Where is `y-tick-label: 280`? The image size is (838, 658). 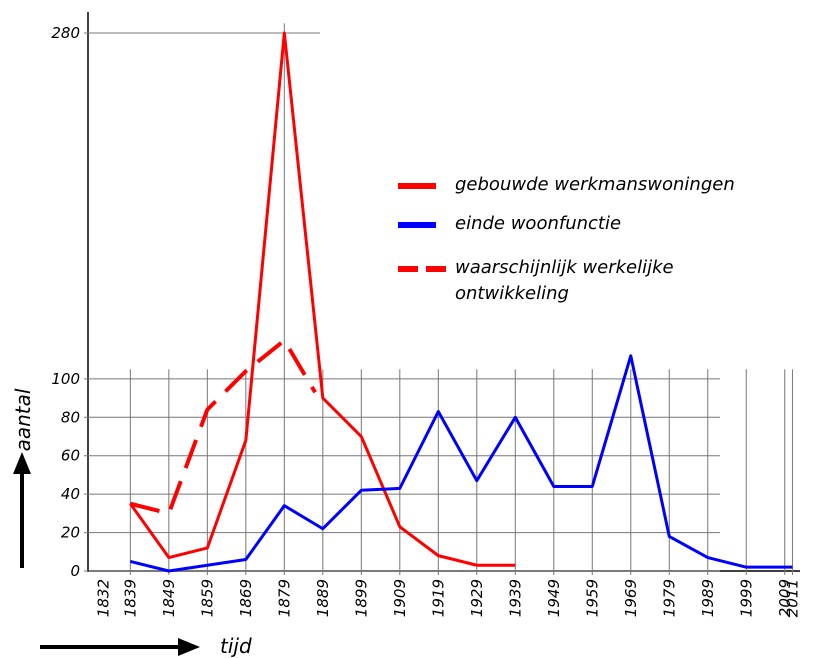 y-tick-label: 280 is located at coordinates (65, 33).